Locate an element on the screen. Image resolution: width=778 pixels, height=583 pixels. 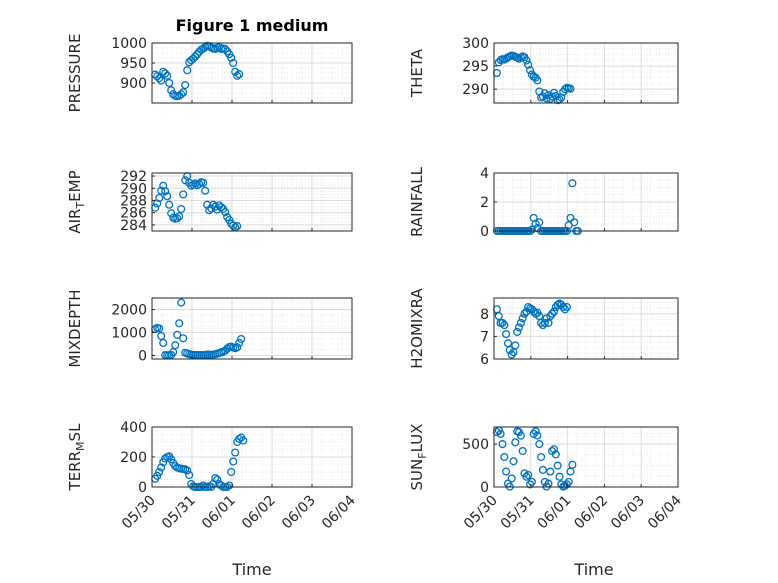
y-tick-label: 1000 is located at coordinates (129, 334).